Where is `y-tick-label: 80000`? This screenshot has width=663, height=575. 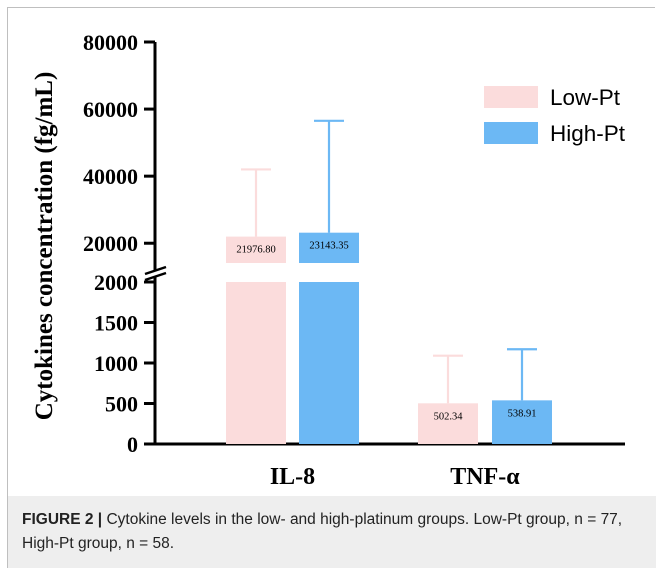 y-tick-label: 80000 is located at coordinates (110, 42).